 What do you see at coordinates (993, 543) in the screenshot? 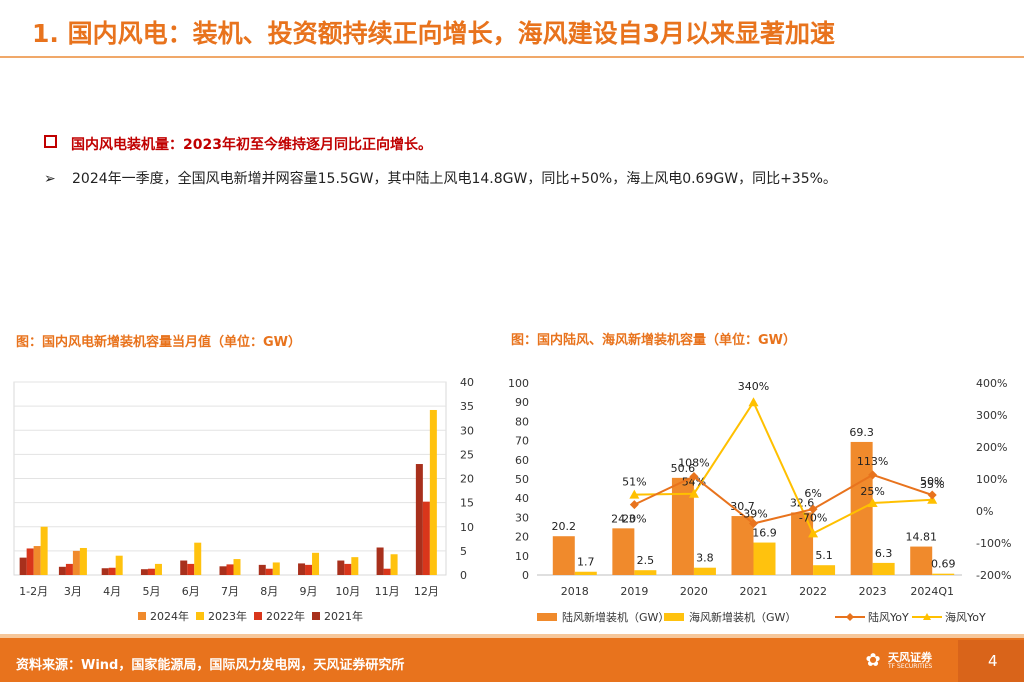
I see `y-right-tick-label: -100%` at bounding box center [993, 543].